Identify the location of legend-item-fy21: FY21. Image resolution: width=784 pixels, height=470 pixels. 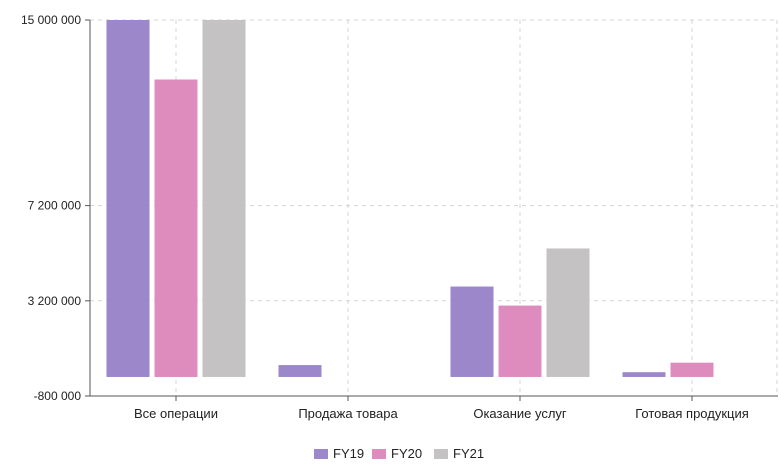
(459, 453).